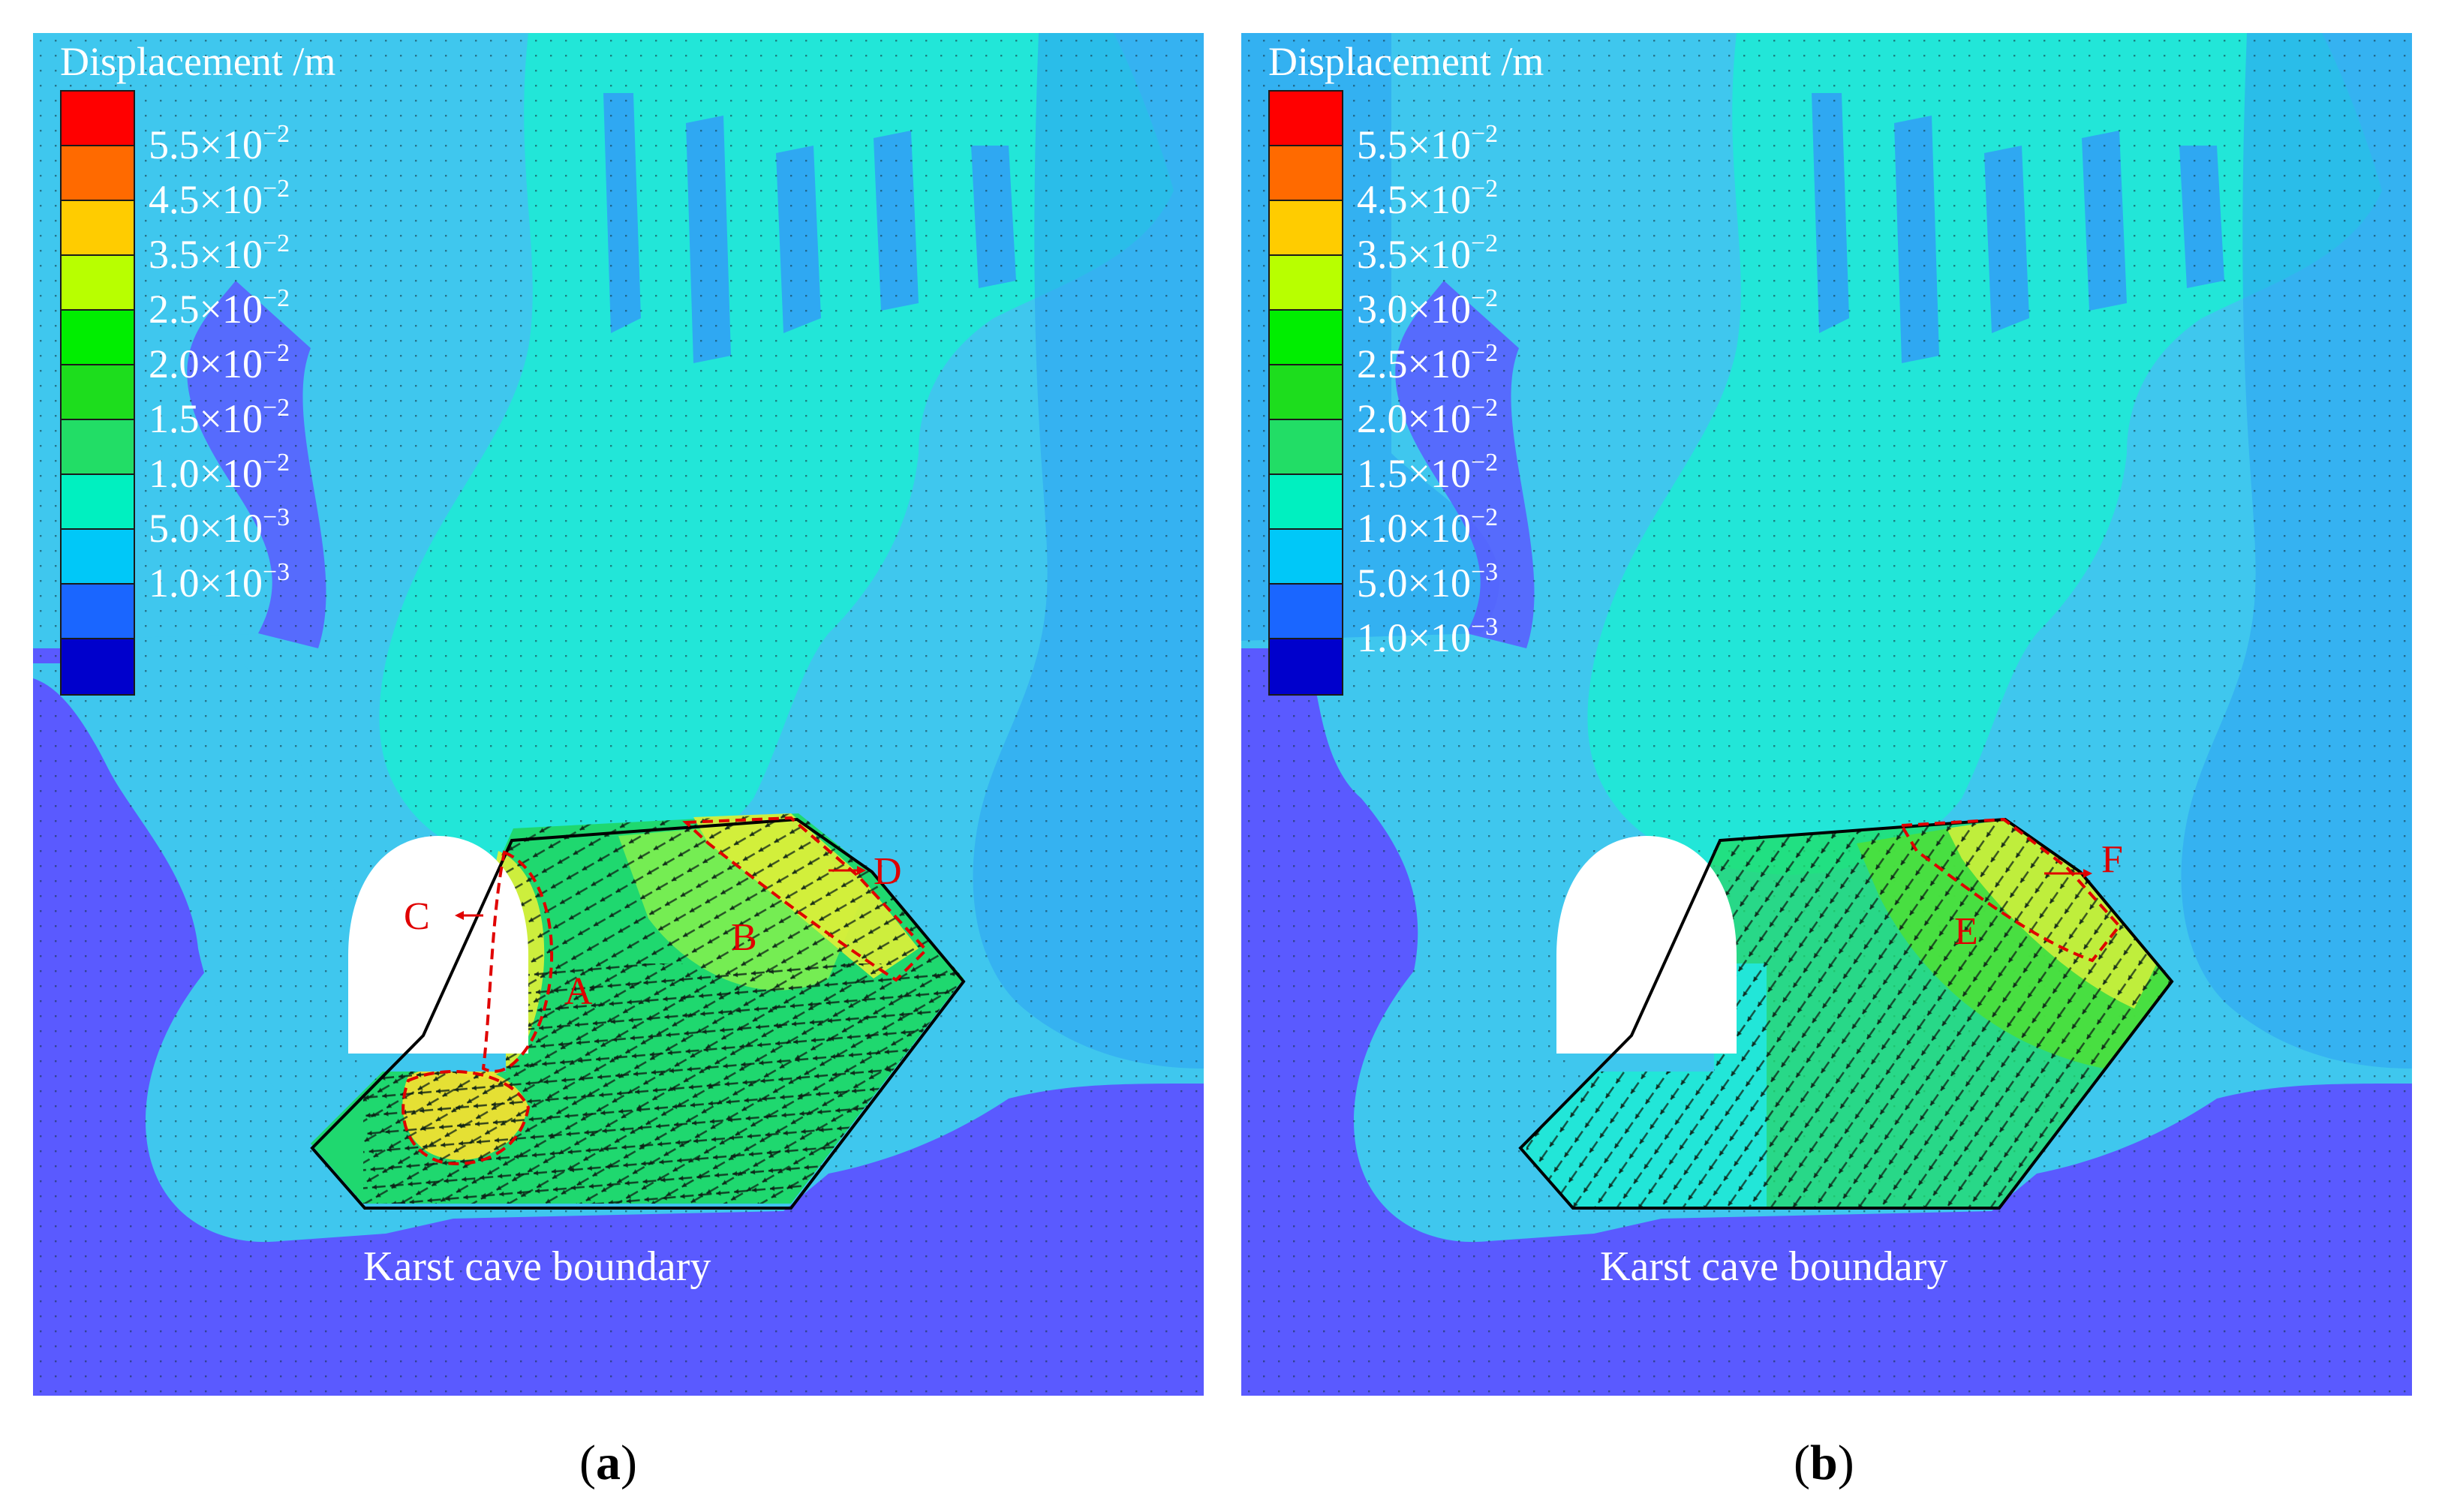  What do you see at coordinates (578, 991) in the screenshot?
I see `zone-label-a: A` at bounding box center [578, 991].